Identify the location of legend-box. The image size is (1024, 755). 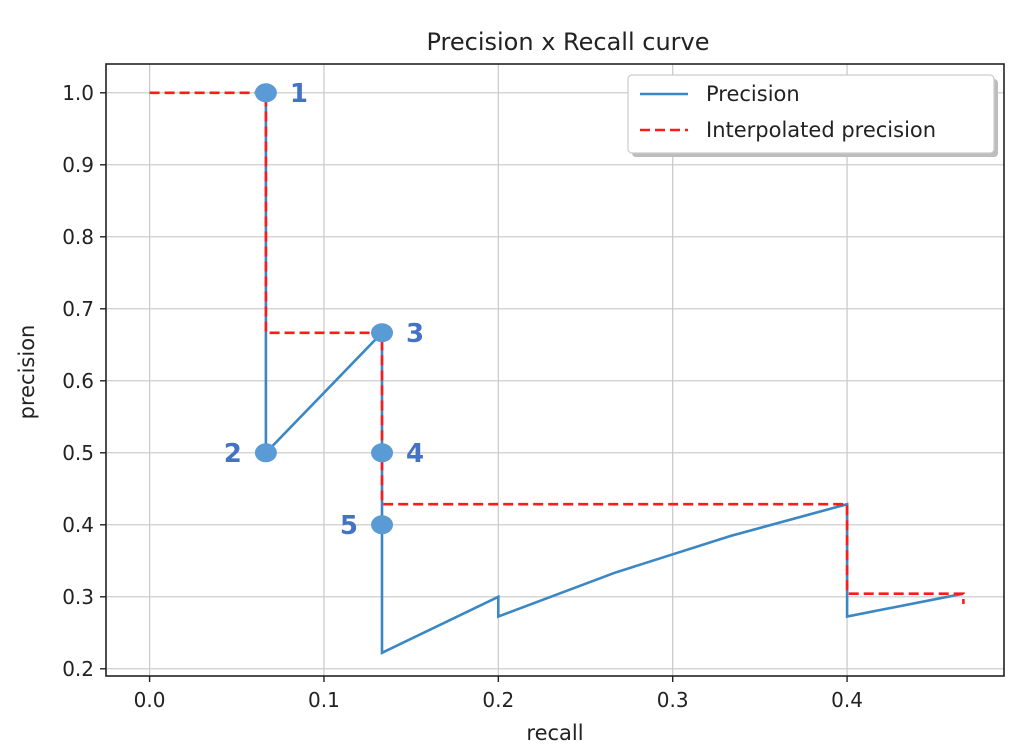
(811, 114).